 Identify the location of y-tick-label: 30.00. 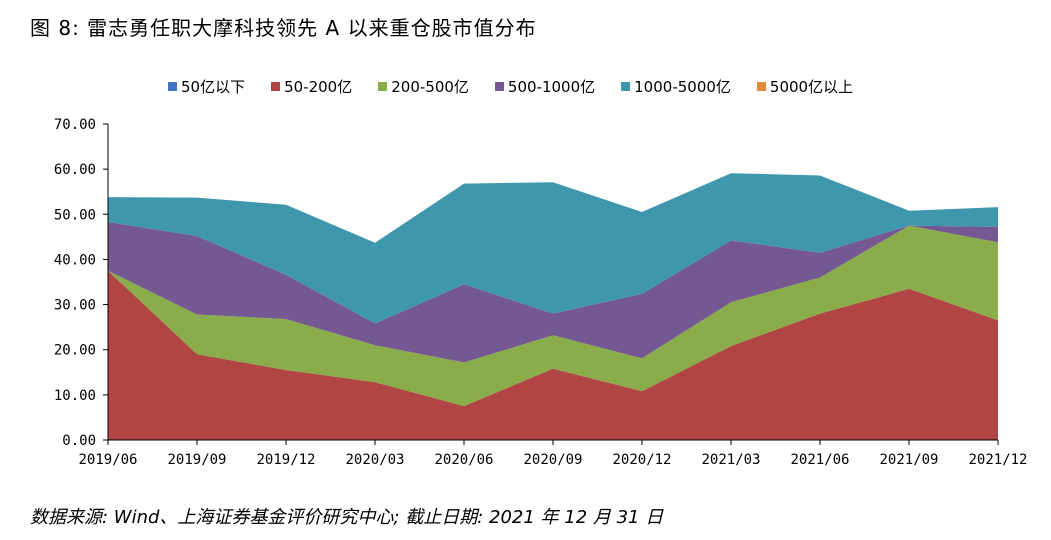
(75, 306).